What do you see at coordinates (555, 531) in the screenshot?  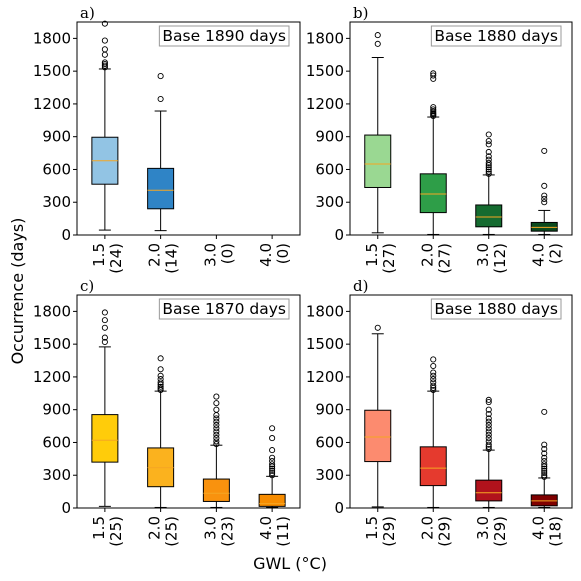 I see `x-tick-count: (18)` at bounding box center [555, 531].